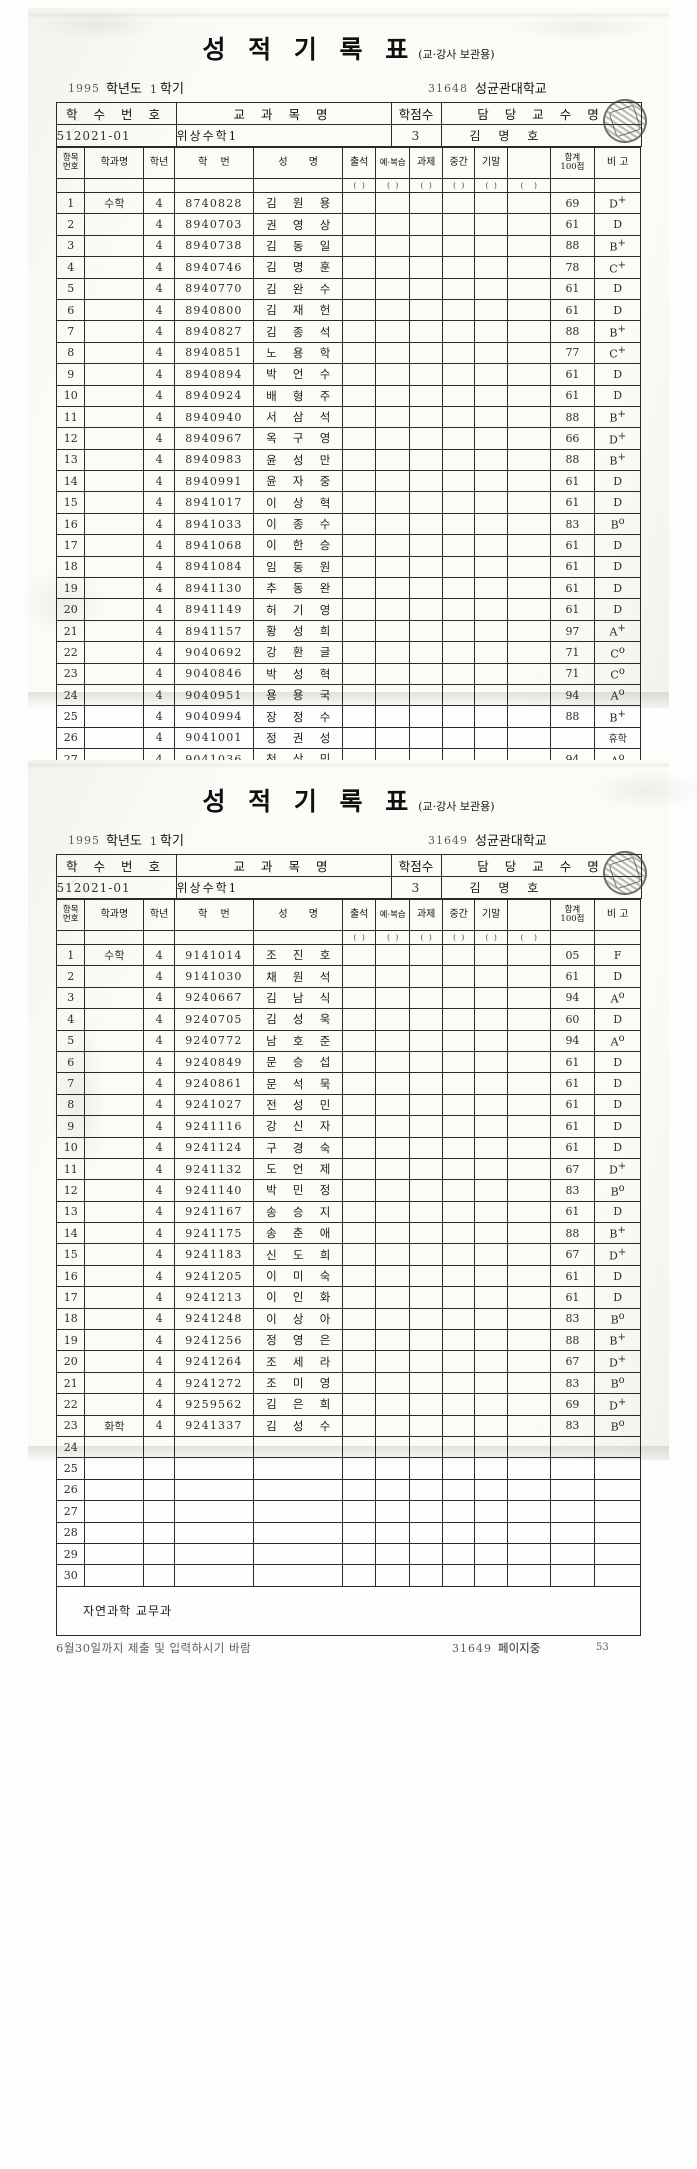 This screenshot has height=2169, width=697. I want to click on col-department: 학과명, so click(114, 163).